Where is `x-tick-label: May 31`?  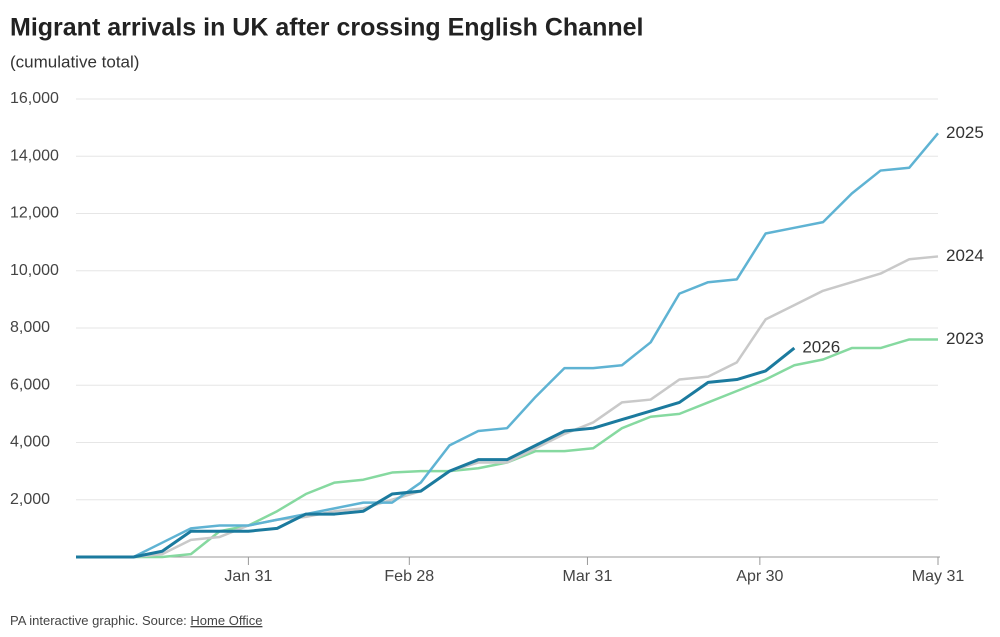
x-tick-label: May 31 is located at coordinates (938, 576).